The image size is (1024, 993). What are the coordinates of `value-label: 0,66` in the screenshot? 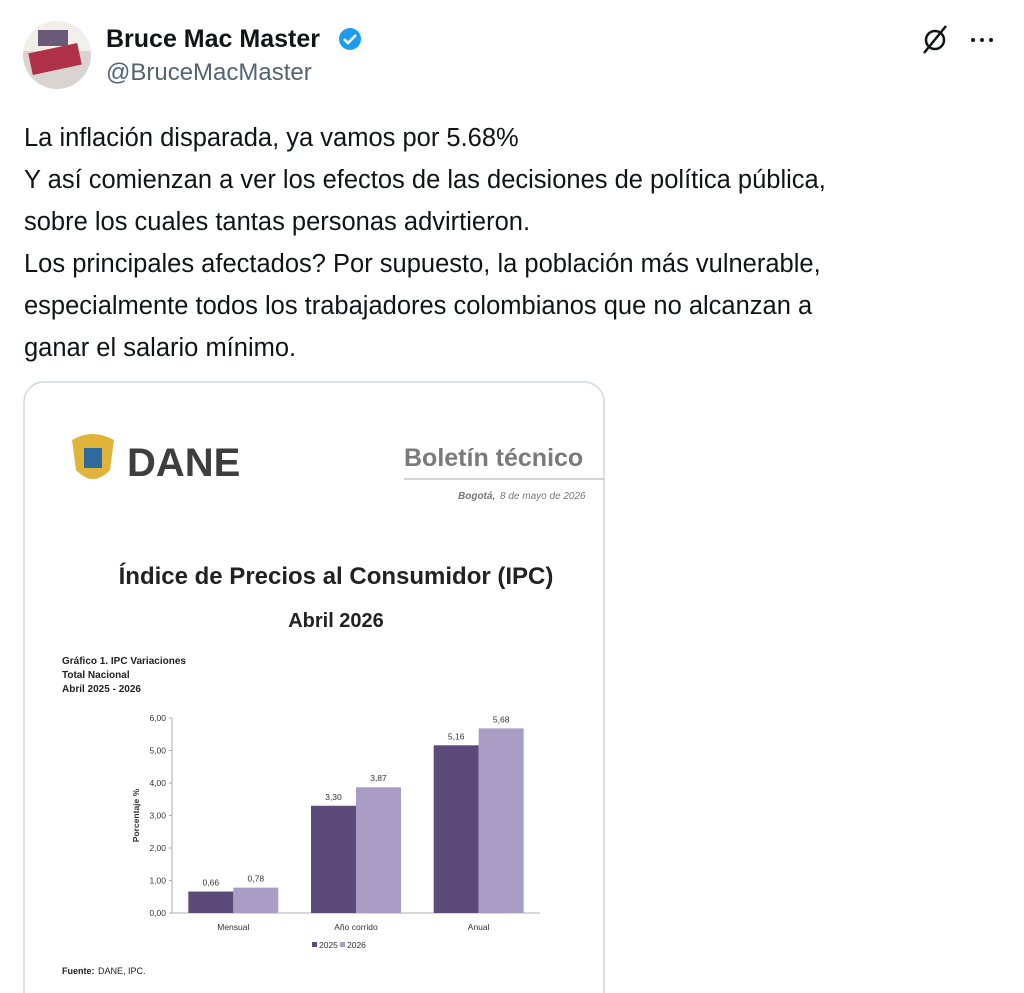 It's located at (211, 883).